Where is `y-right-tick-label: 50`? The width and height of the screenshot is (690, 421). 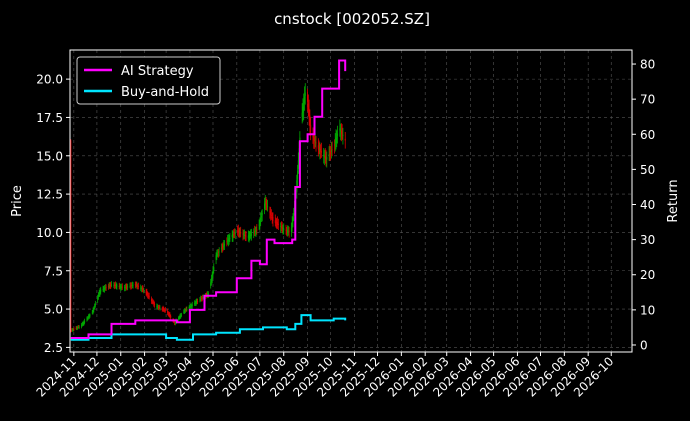
y-right-tick-label: 50 is located at coordinates (647, 170).